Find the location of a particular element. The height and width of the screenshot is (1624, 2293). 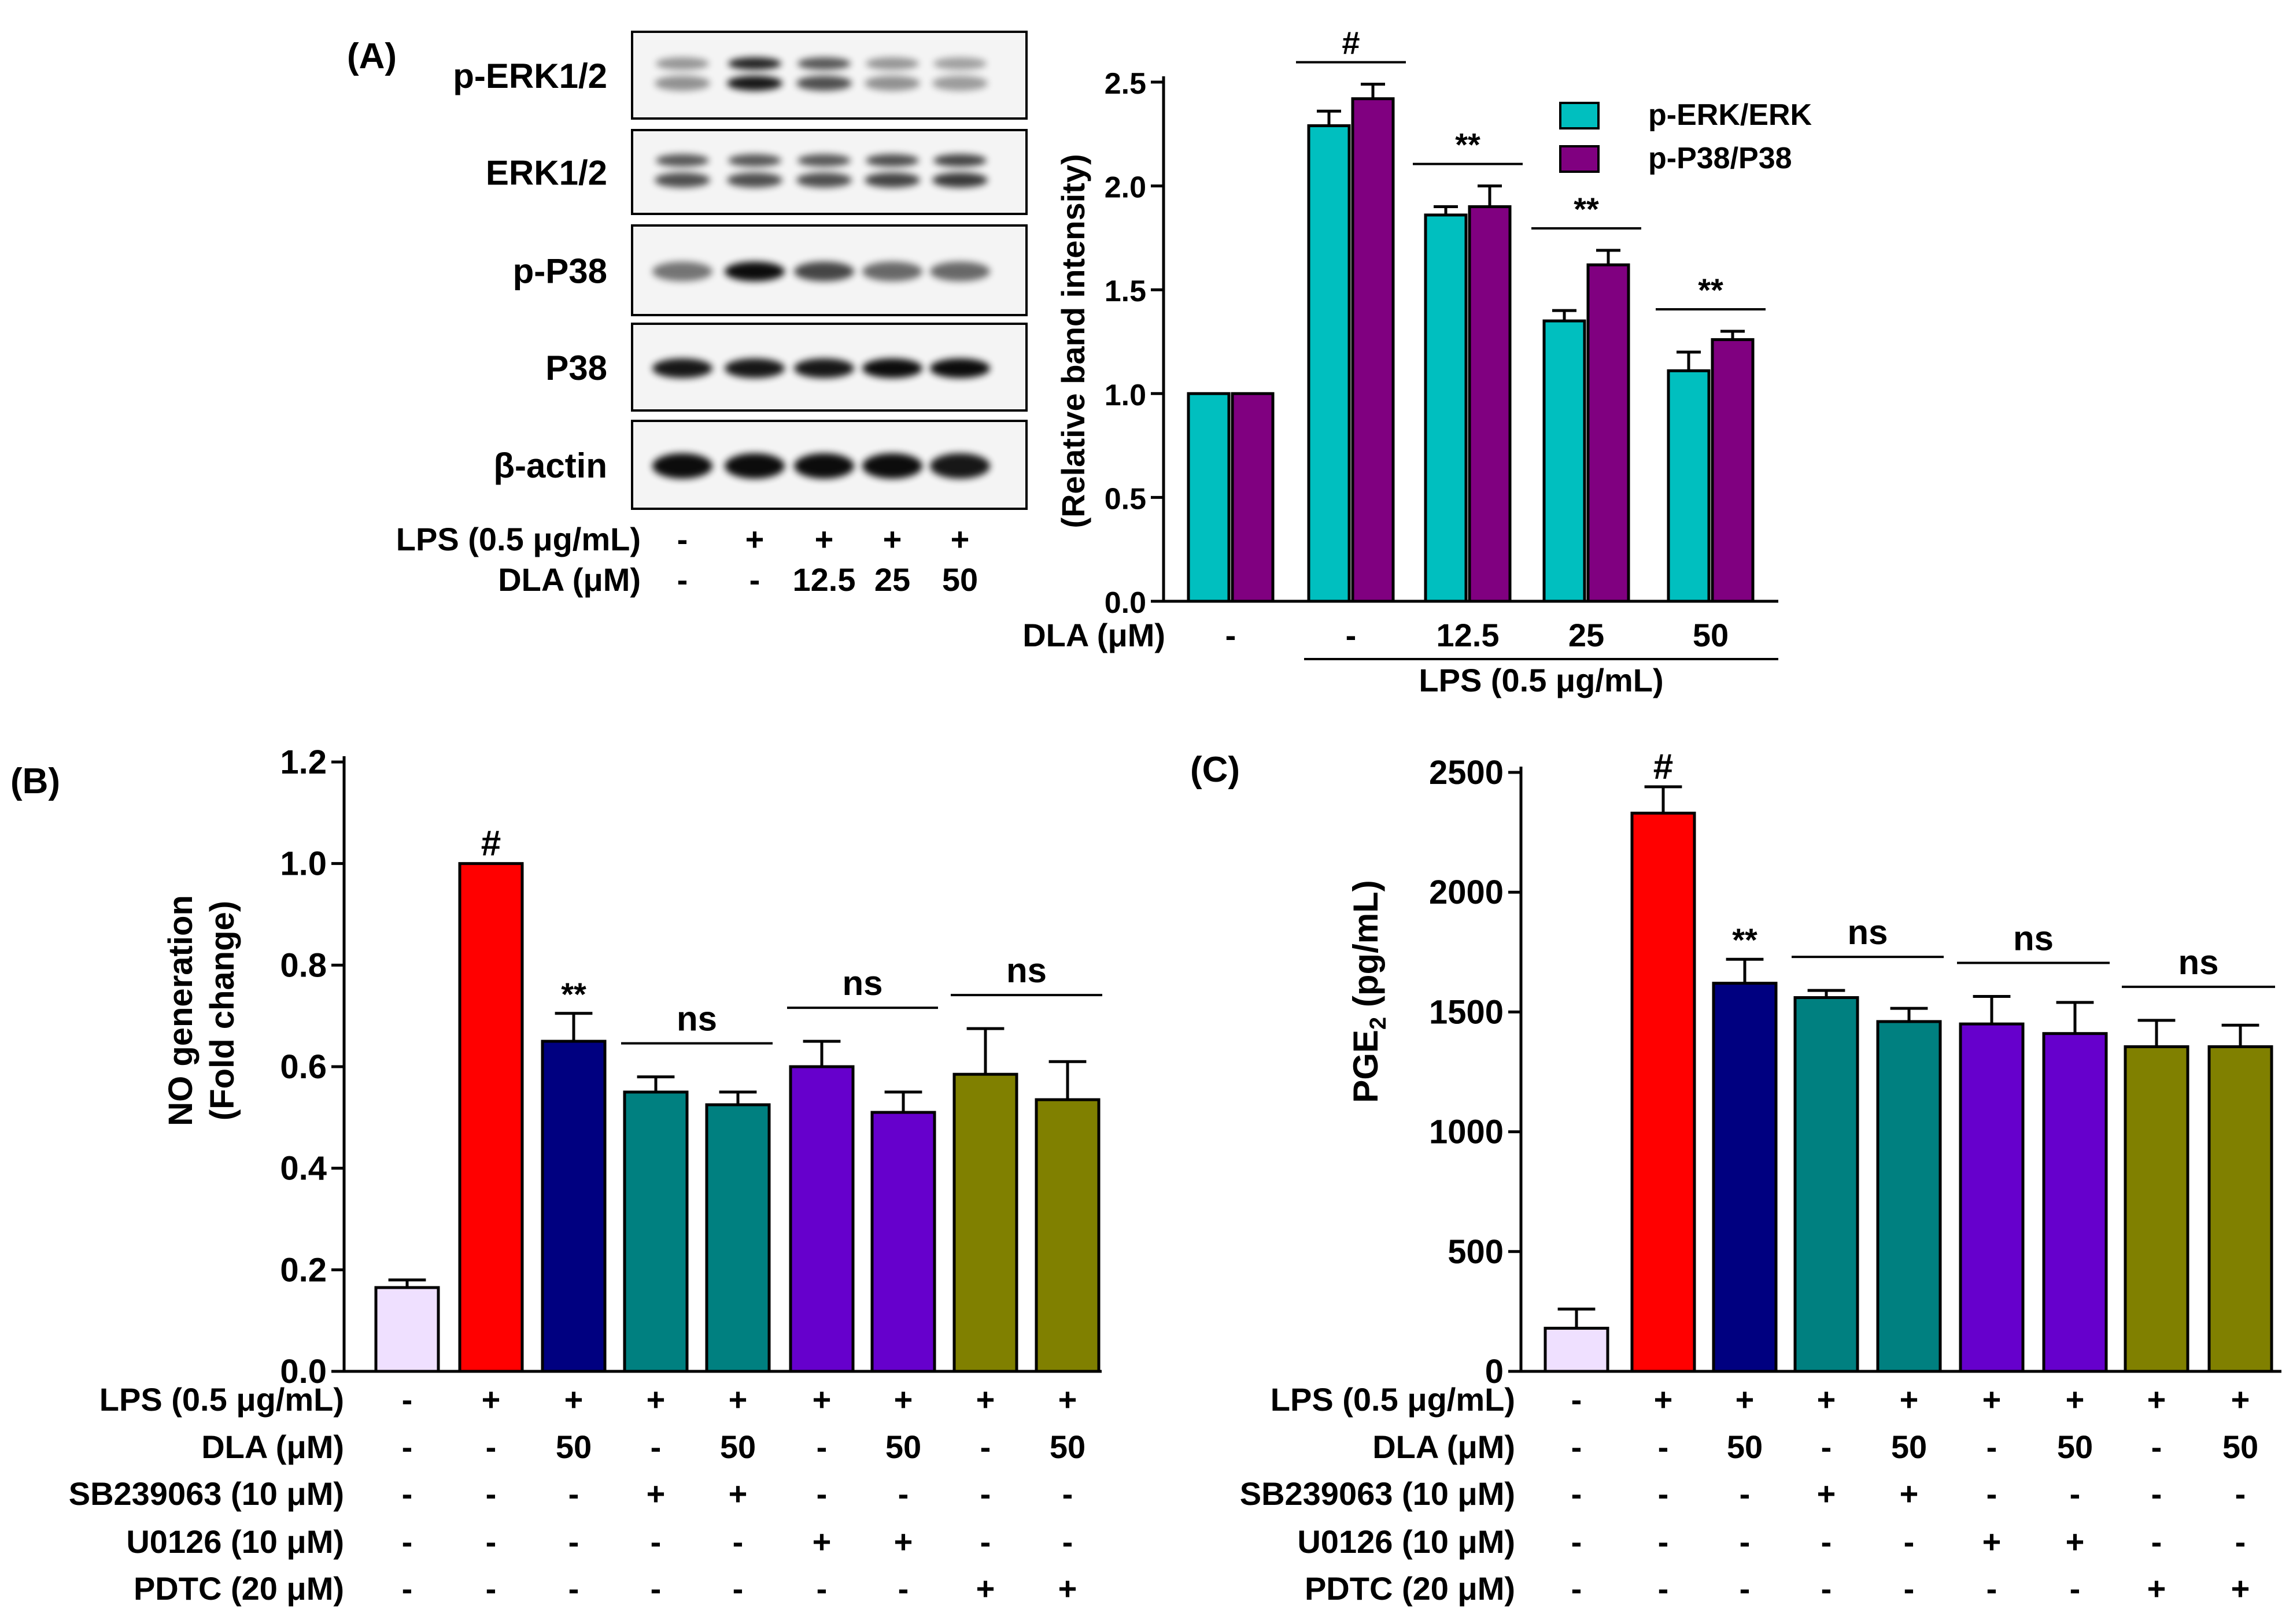

legend-label: p-P38/P38 is located at coordinates (1720, 158).